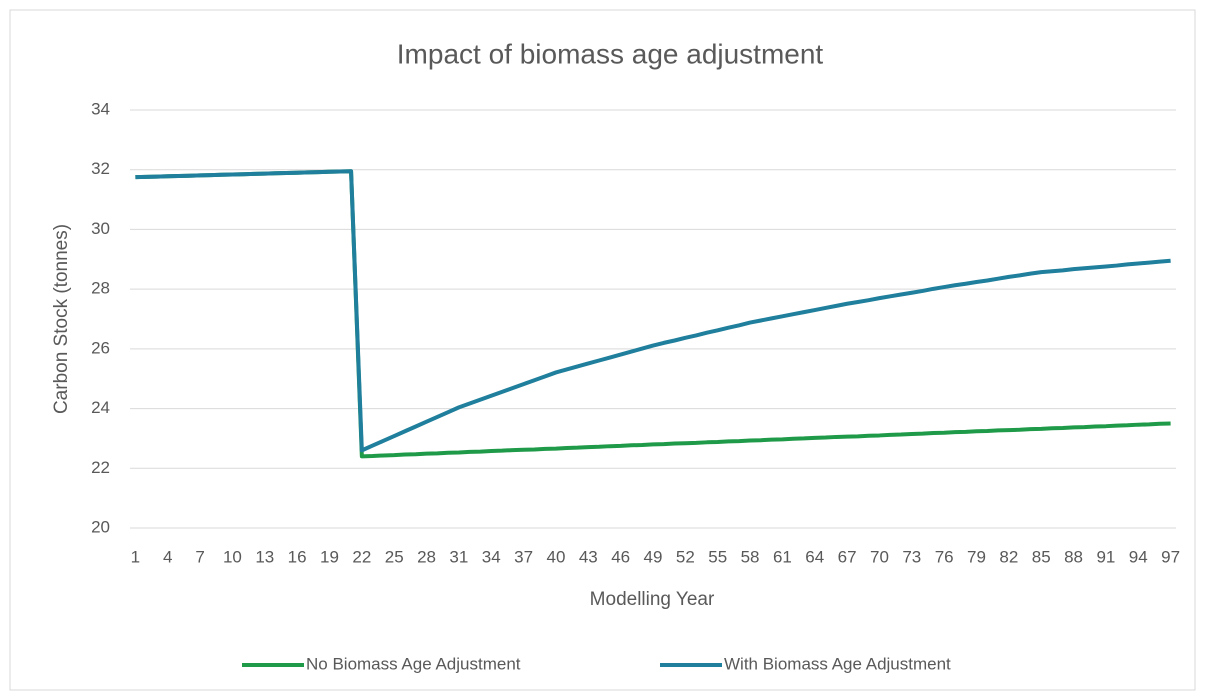 Image resolution: width=1205 pixels, height=700 pixels. Describe the element at coordinates (610, 53) in the screenshot. I see `chart-title: Impact of biomass age adjustment` at that location.